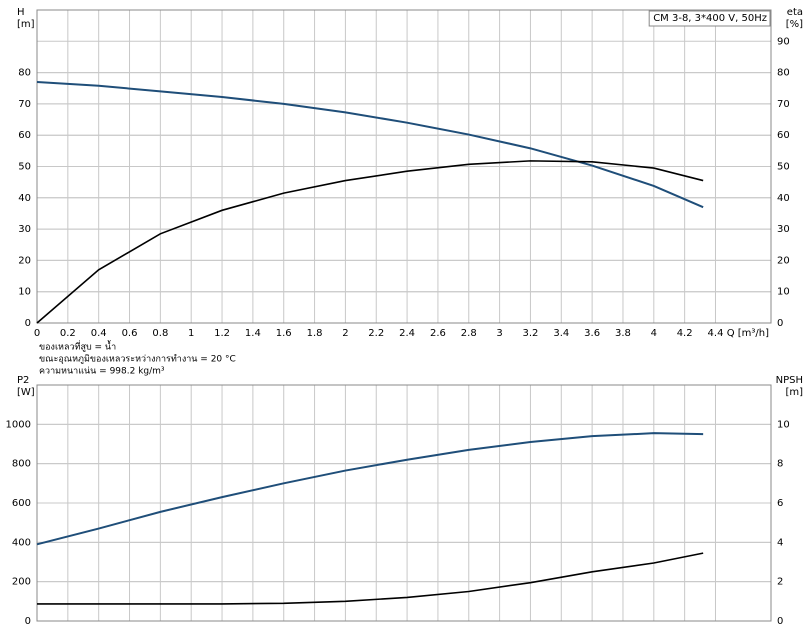 Image resolution: width=806 pixels, height=637 pixels. Describe the element at coordinates (21, 464) in the screenshot. I see `y-tick-label: 800` at that location.